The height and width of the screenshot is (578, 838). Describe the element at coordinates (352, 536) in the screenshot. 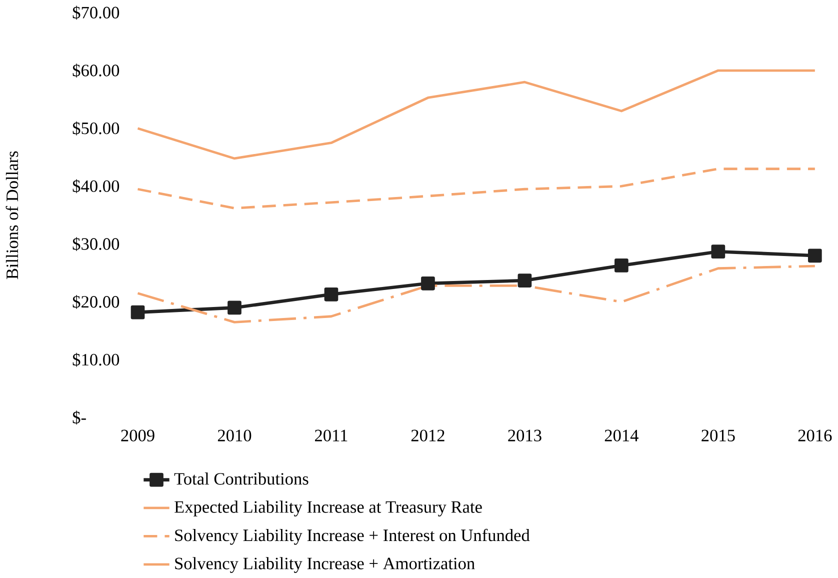

I see `legend-label: Solvency Liability Increase + Interest on Unfunded` at that location.